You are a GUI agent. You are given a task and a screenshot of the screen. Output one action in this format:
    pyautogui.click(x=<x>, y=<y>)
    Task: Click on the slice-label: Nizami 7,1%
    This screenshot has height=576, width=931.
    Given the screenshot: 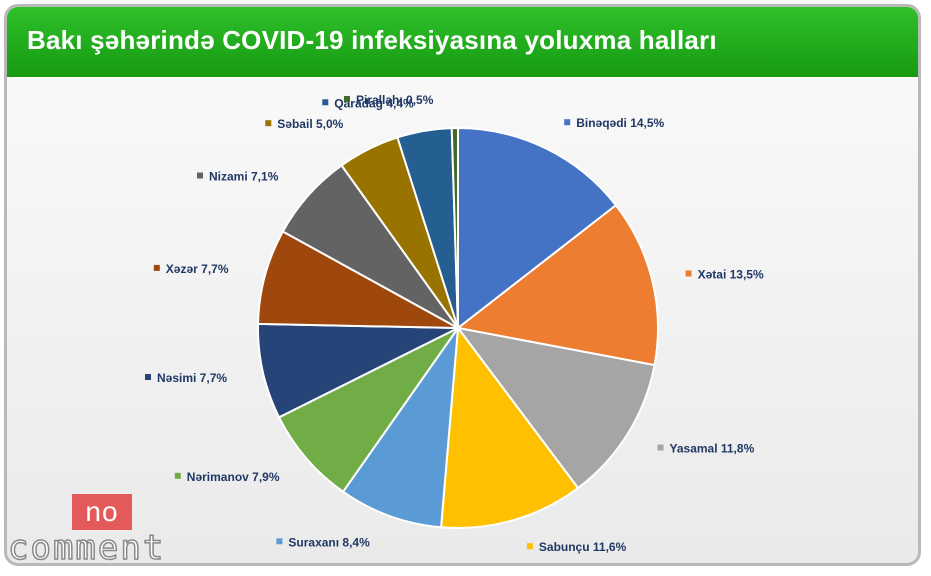 What is the action you would take?
    pyautogui.click(x=244, y=177)
    